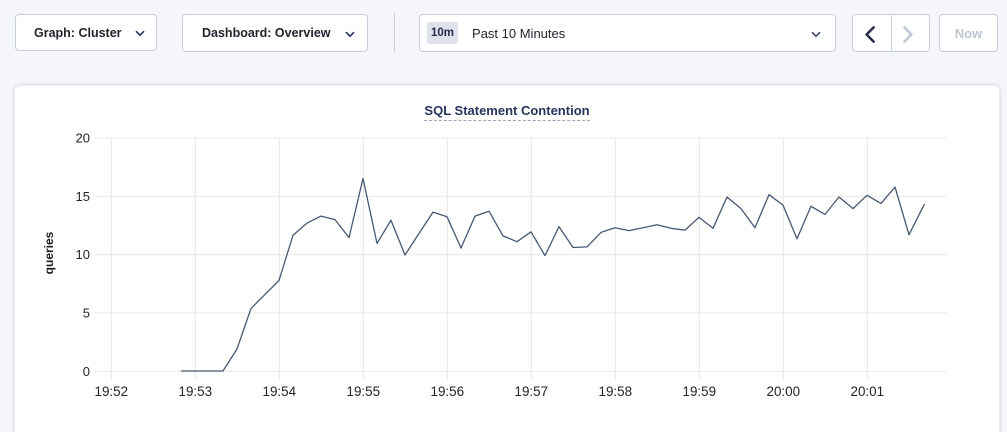 The image size is (1007, 432). Describe the element at coordinates (86, 313) in the screenshot. I see `svg-text: 5` at that location.